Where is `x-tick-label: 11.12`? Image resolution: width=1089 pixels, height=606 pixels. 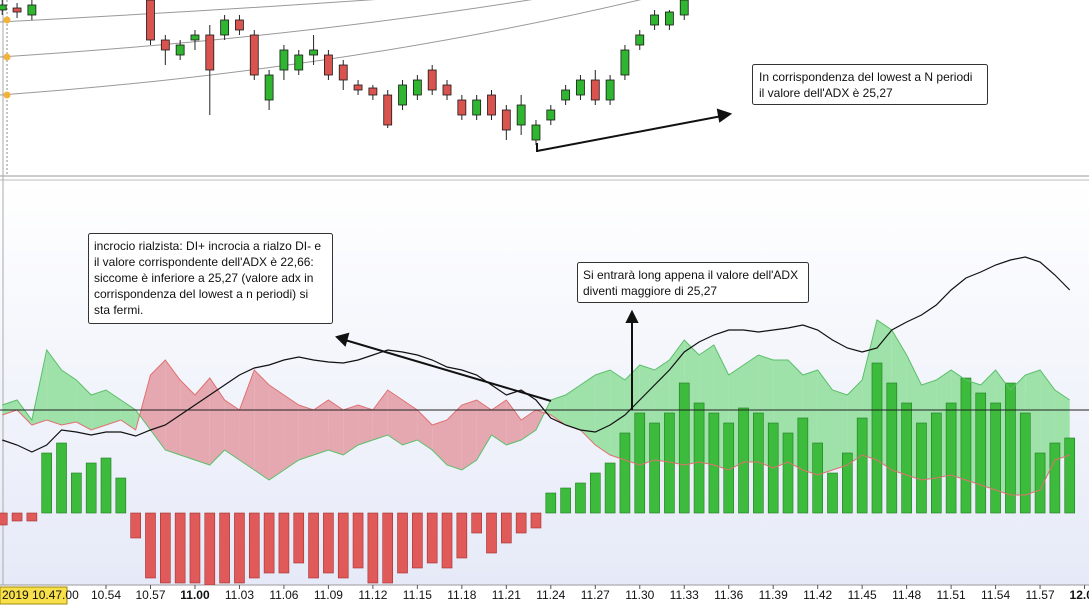
x-tick-label: 11.12 is located at coordinates (372, 595).